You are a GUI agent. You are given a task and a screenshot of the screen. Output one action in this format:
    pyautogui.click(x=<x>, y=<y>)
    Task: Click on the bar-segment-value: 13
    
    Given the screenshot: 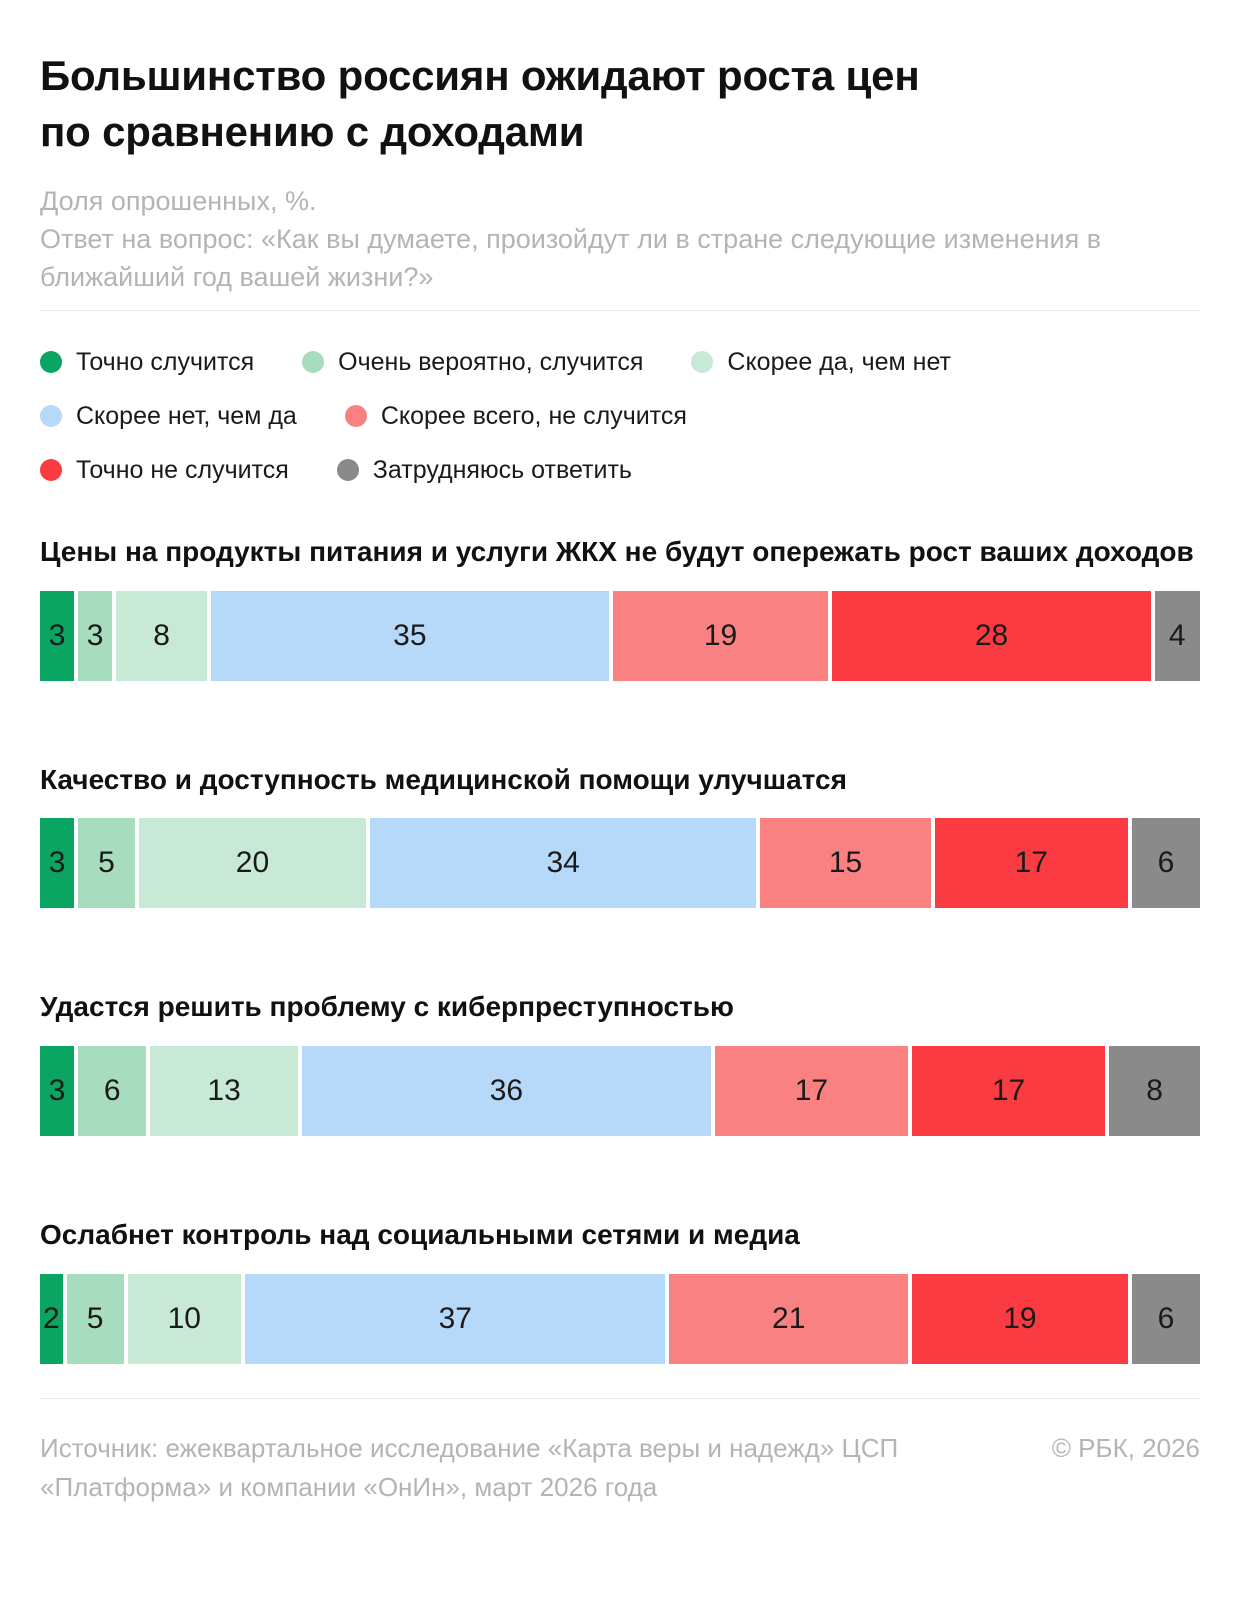 What is the action you would take?
    pyautogui.click(x=224, y=1091)
    